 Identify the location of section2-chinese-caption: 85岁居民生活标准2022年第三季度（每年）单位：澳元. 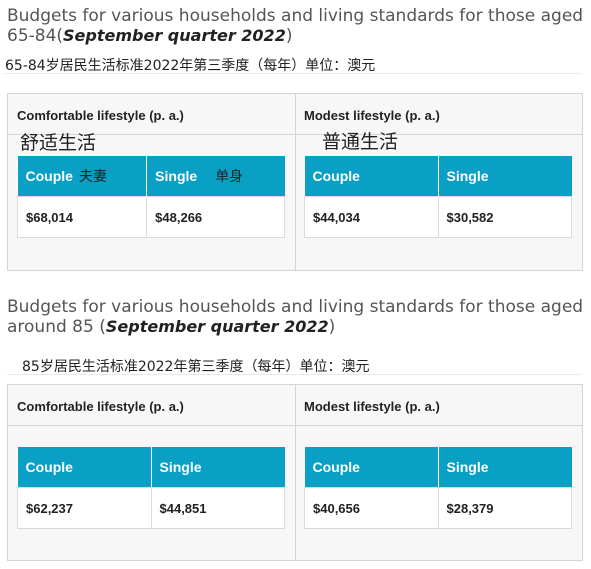
(196, 367).